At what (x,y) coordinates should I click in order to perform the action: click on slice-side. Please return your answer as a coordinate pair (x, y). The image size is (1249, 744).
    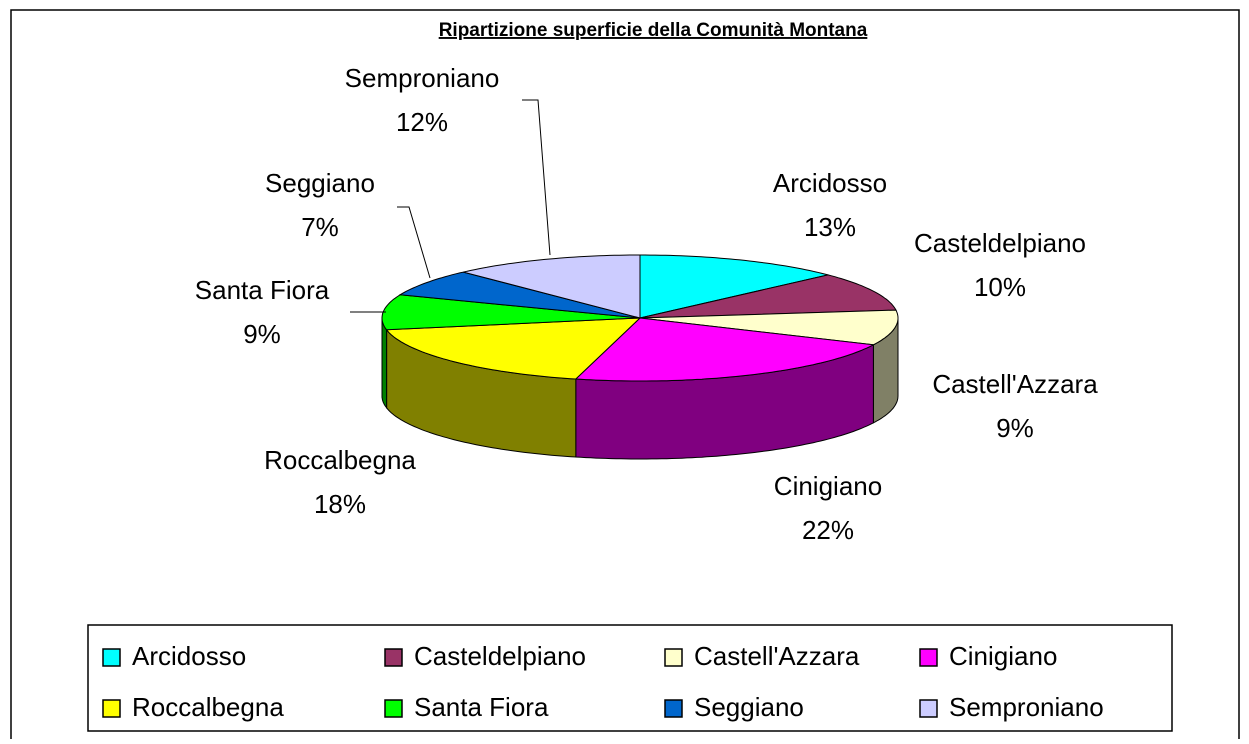
    Looking at the image, I should click on (384, 364).